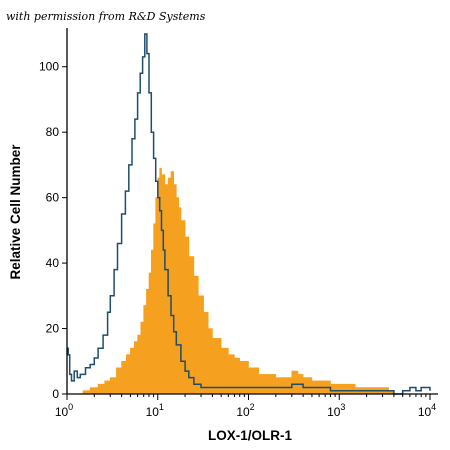  Describe the element at coordinates (55, 394) in the screenshot. I see `y-tick-label: 0` at that location.